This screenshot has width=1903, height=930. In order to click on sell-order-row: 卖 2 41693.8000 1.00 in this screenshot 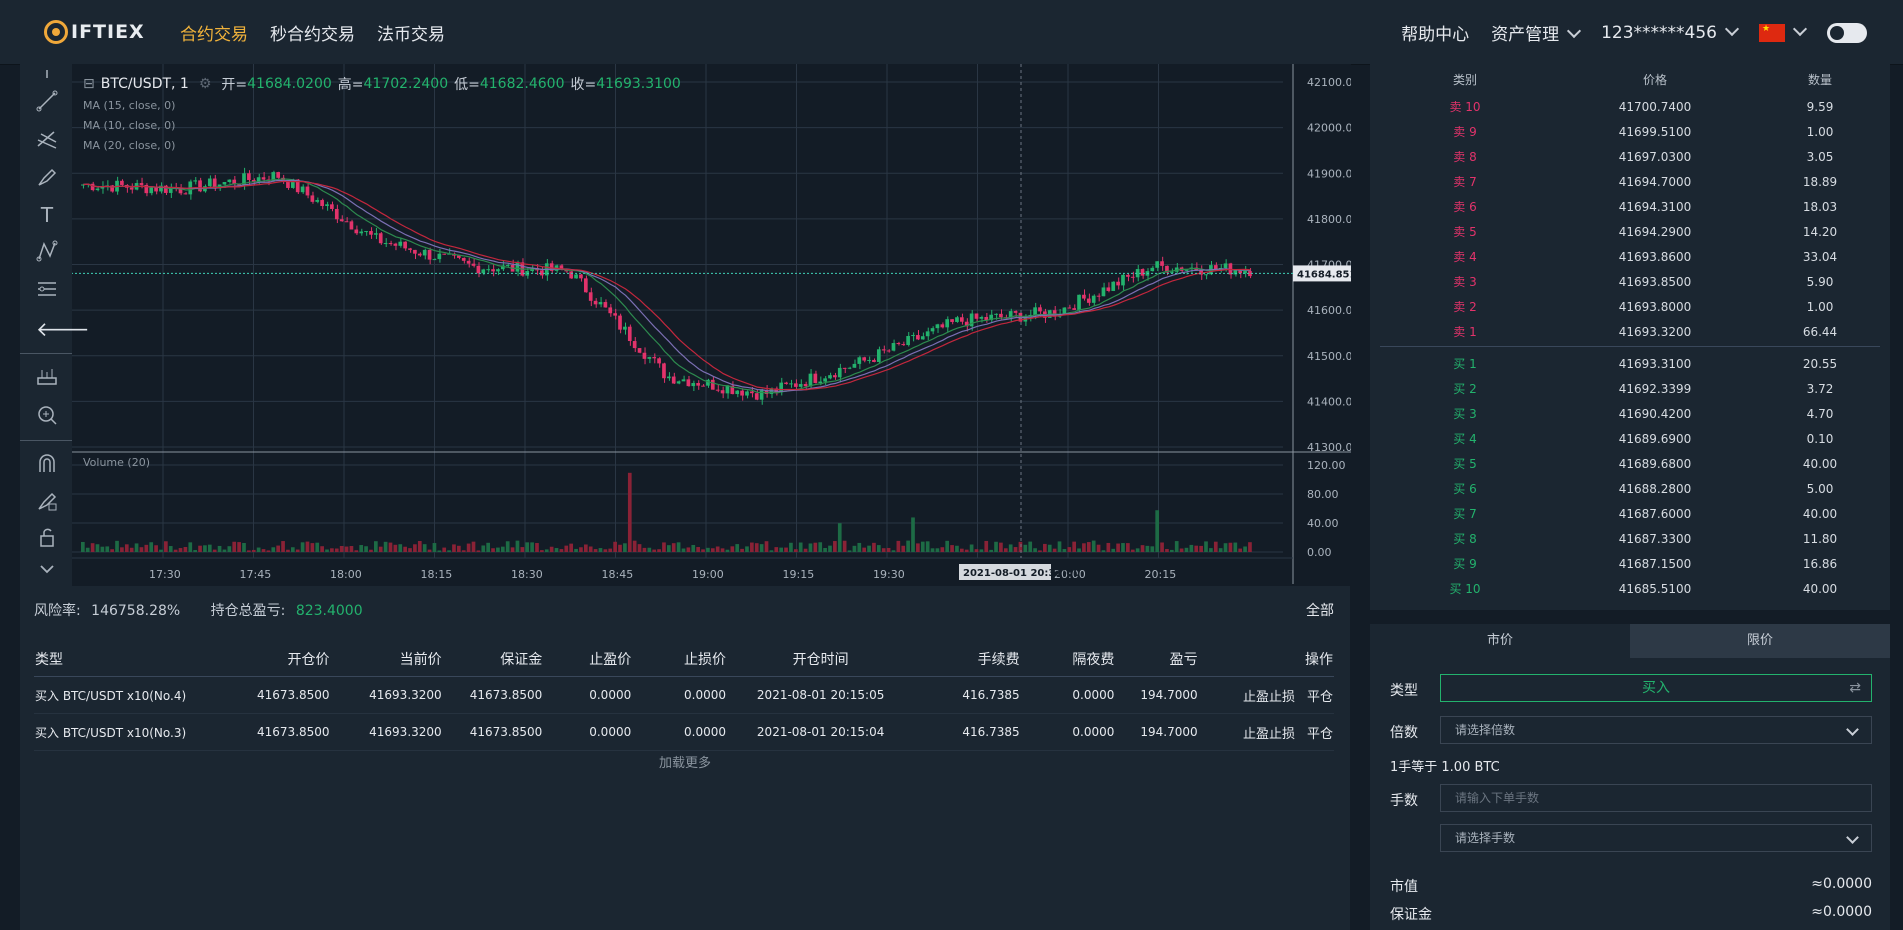, I will do `click(1630, 306)`.